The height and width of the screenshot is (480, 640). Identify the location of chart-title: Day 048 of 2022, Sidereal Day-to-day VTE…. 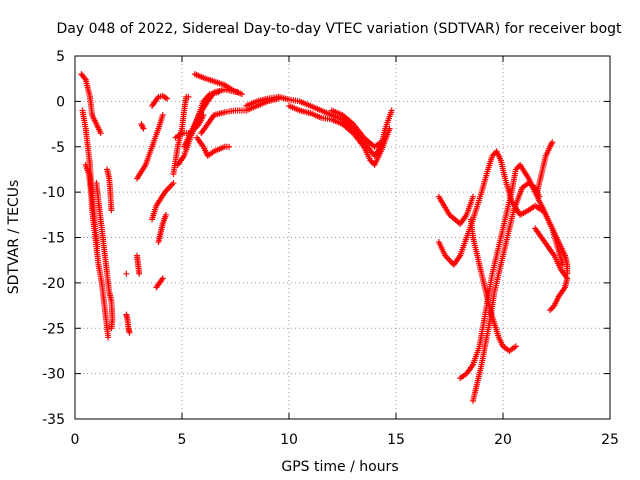
(339, 29).